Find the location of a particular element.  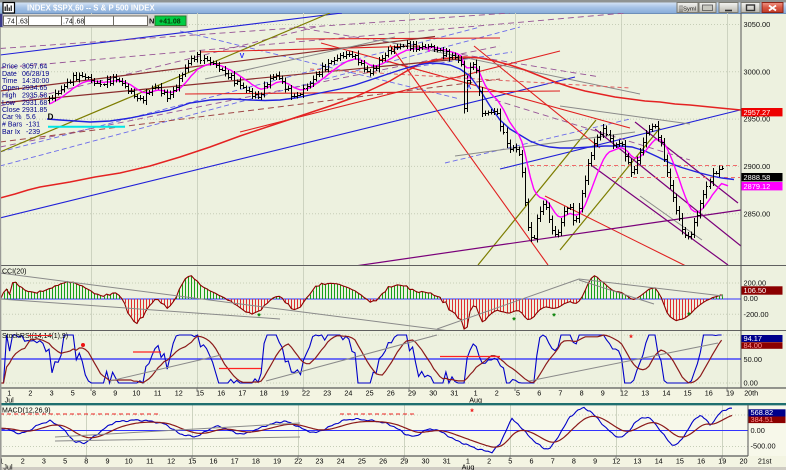

svg-text: 20th is located at coordinates (751, 393).